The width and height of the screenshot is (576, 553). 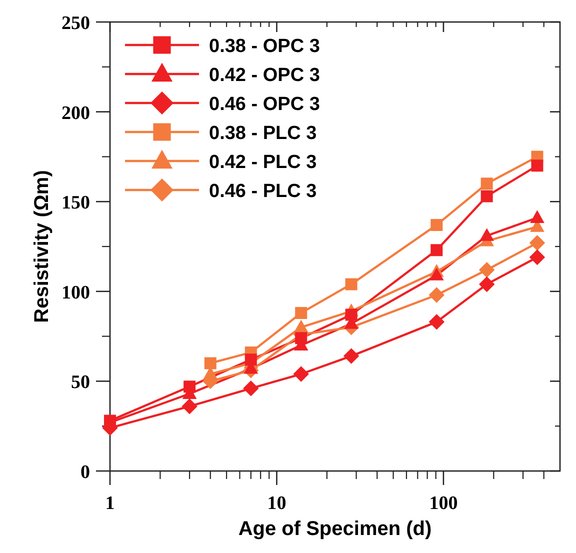 What do you see at coordinates (264, 46) in the screenshot?
I see `legend-label: 0.38 - OPC 3` at bounding box center [264, 46].